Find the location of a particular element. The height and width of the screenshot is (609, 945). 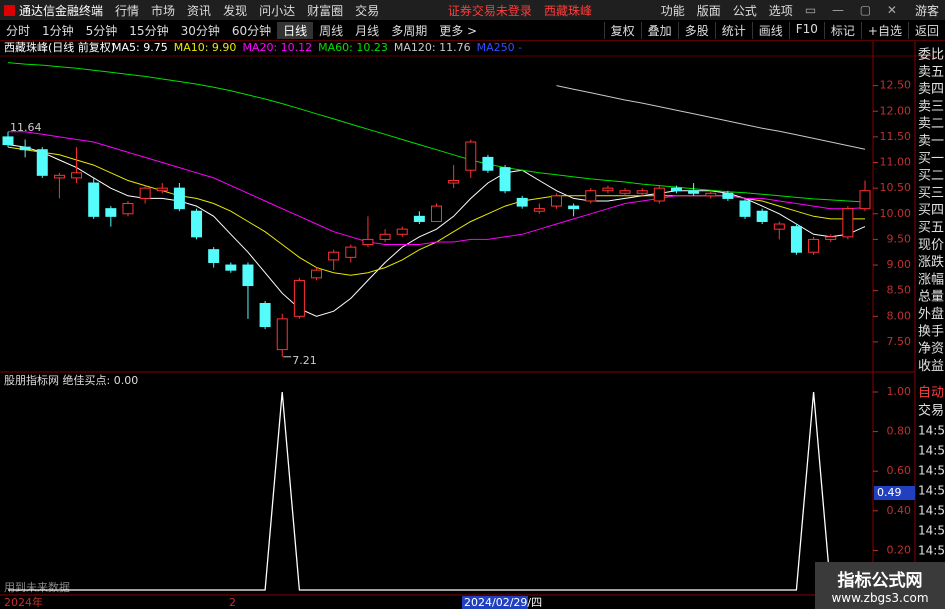

period-tab: 15分钟 is located at coordinates (149, 30).